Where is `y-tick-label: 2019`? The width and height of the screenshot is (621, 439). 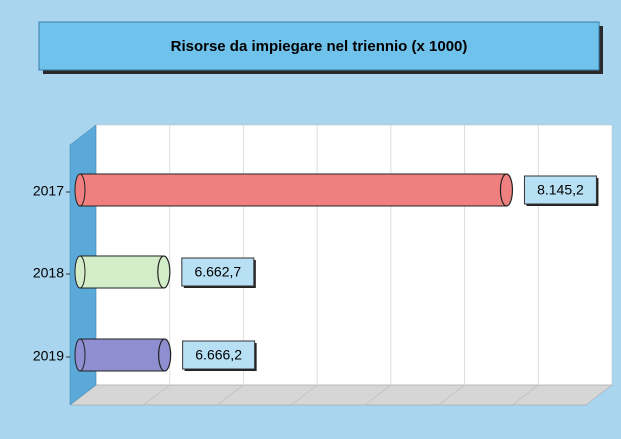 y-tick-label: 2019 is located at coordinates (48, 356).